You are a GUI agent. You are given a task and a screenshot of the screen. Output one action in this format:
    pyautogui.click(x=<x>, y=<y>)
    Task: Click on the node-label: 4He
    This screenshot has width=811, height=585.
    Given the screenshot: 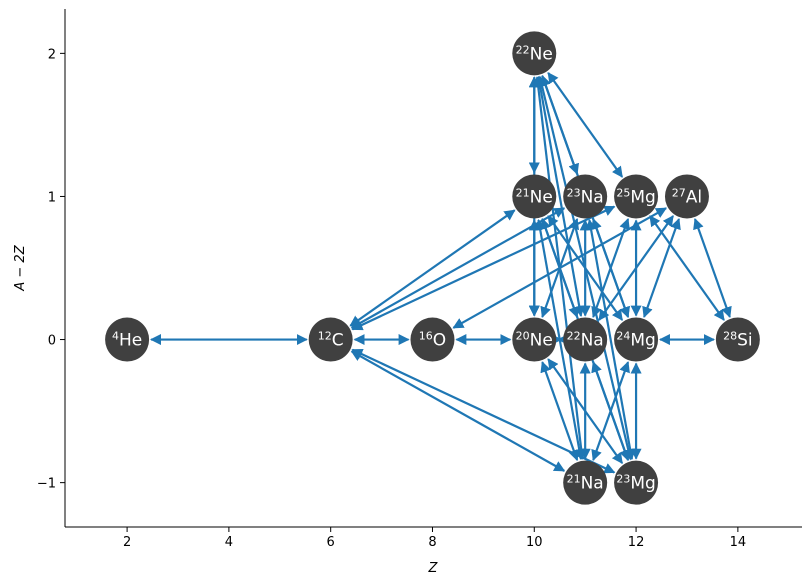 What is the action you would take?
    pyautogui.click(x=127, y=340)
    